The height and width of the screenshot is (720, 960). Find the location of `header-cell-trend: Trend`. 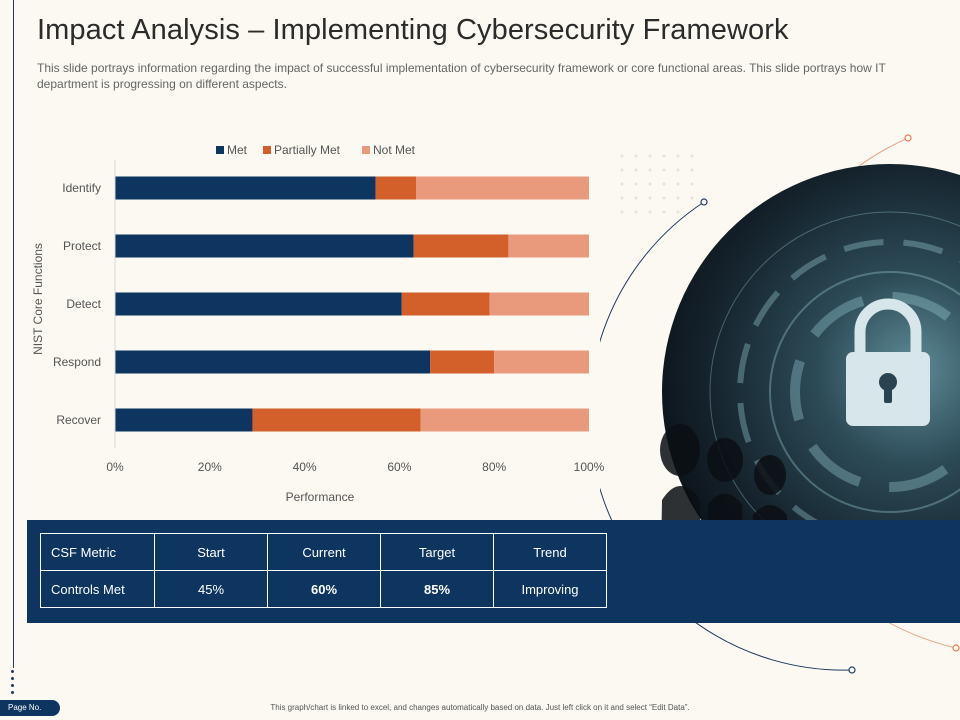

header-cell-trend: Trend is located at coordinates (550, 552).